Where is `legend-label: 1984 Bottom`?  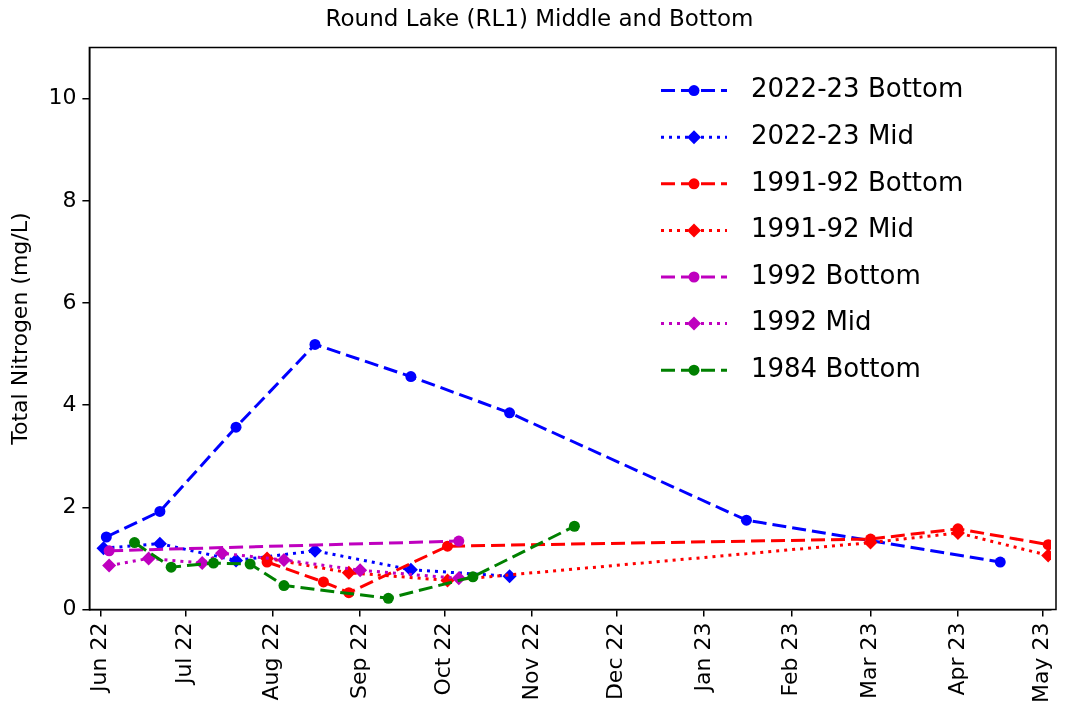 legend-label: 1984 Bottom is located at coordinates (836, 367).